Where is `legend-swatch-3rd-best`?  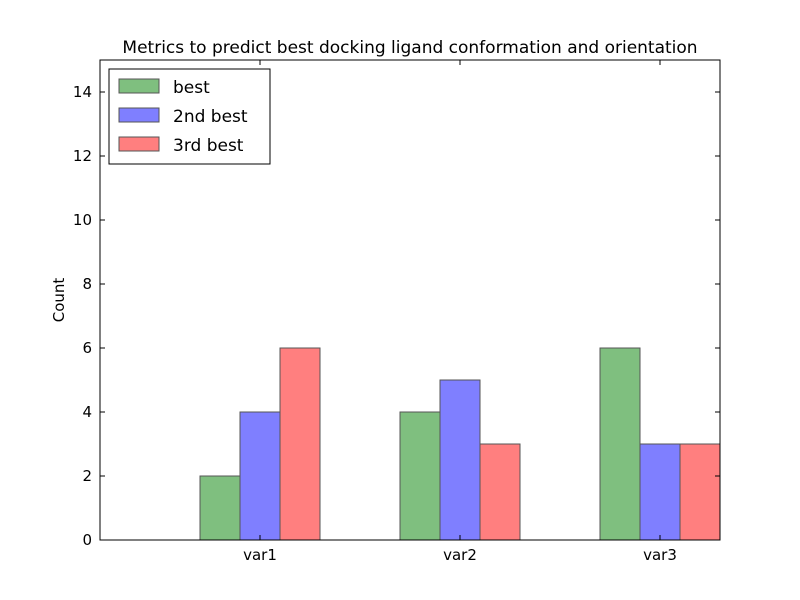 legend-swatch-3rd-best is located at coordinates (139, 144).